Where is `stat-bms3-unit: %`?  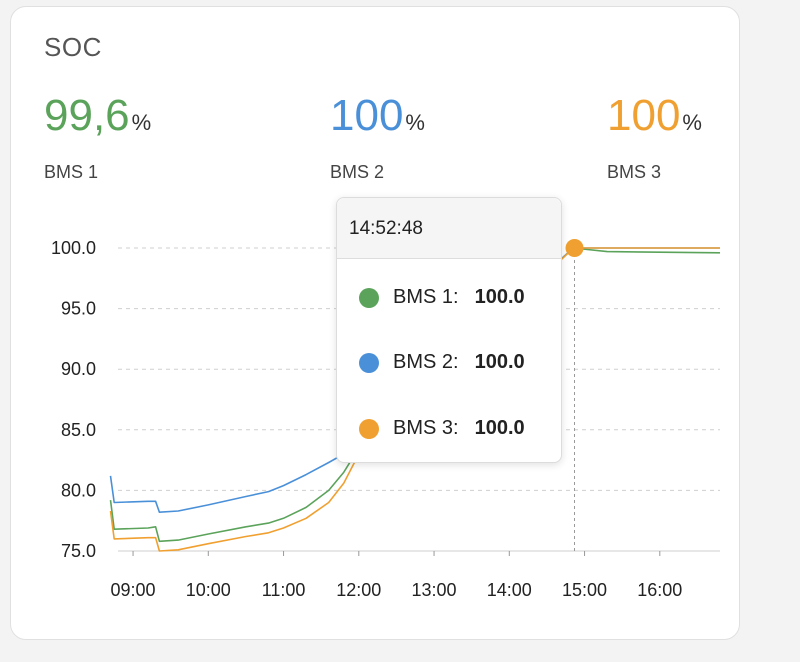 stat-bms3-unit: % is located at coordinates (692, 122).